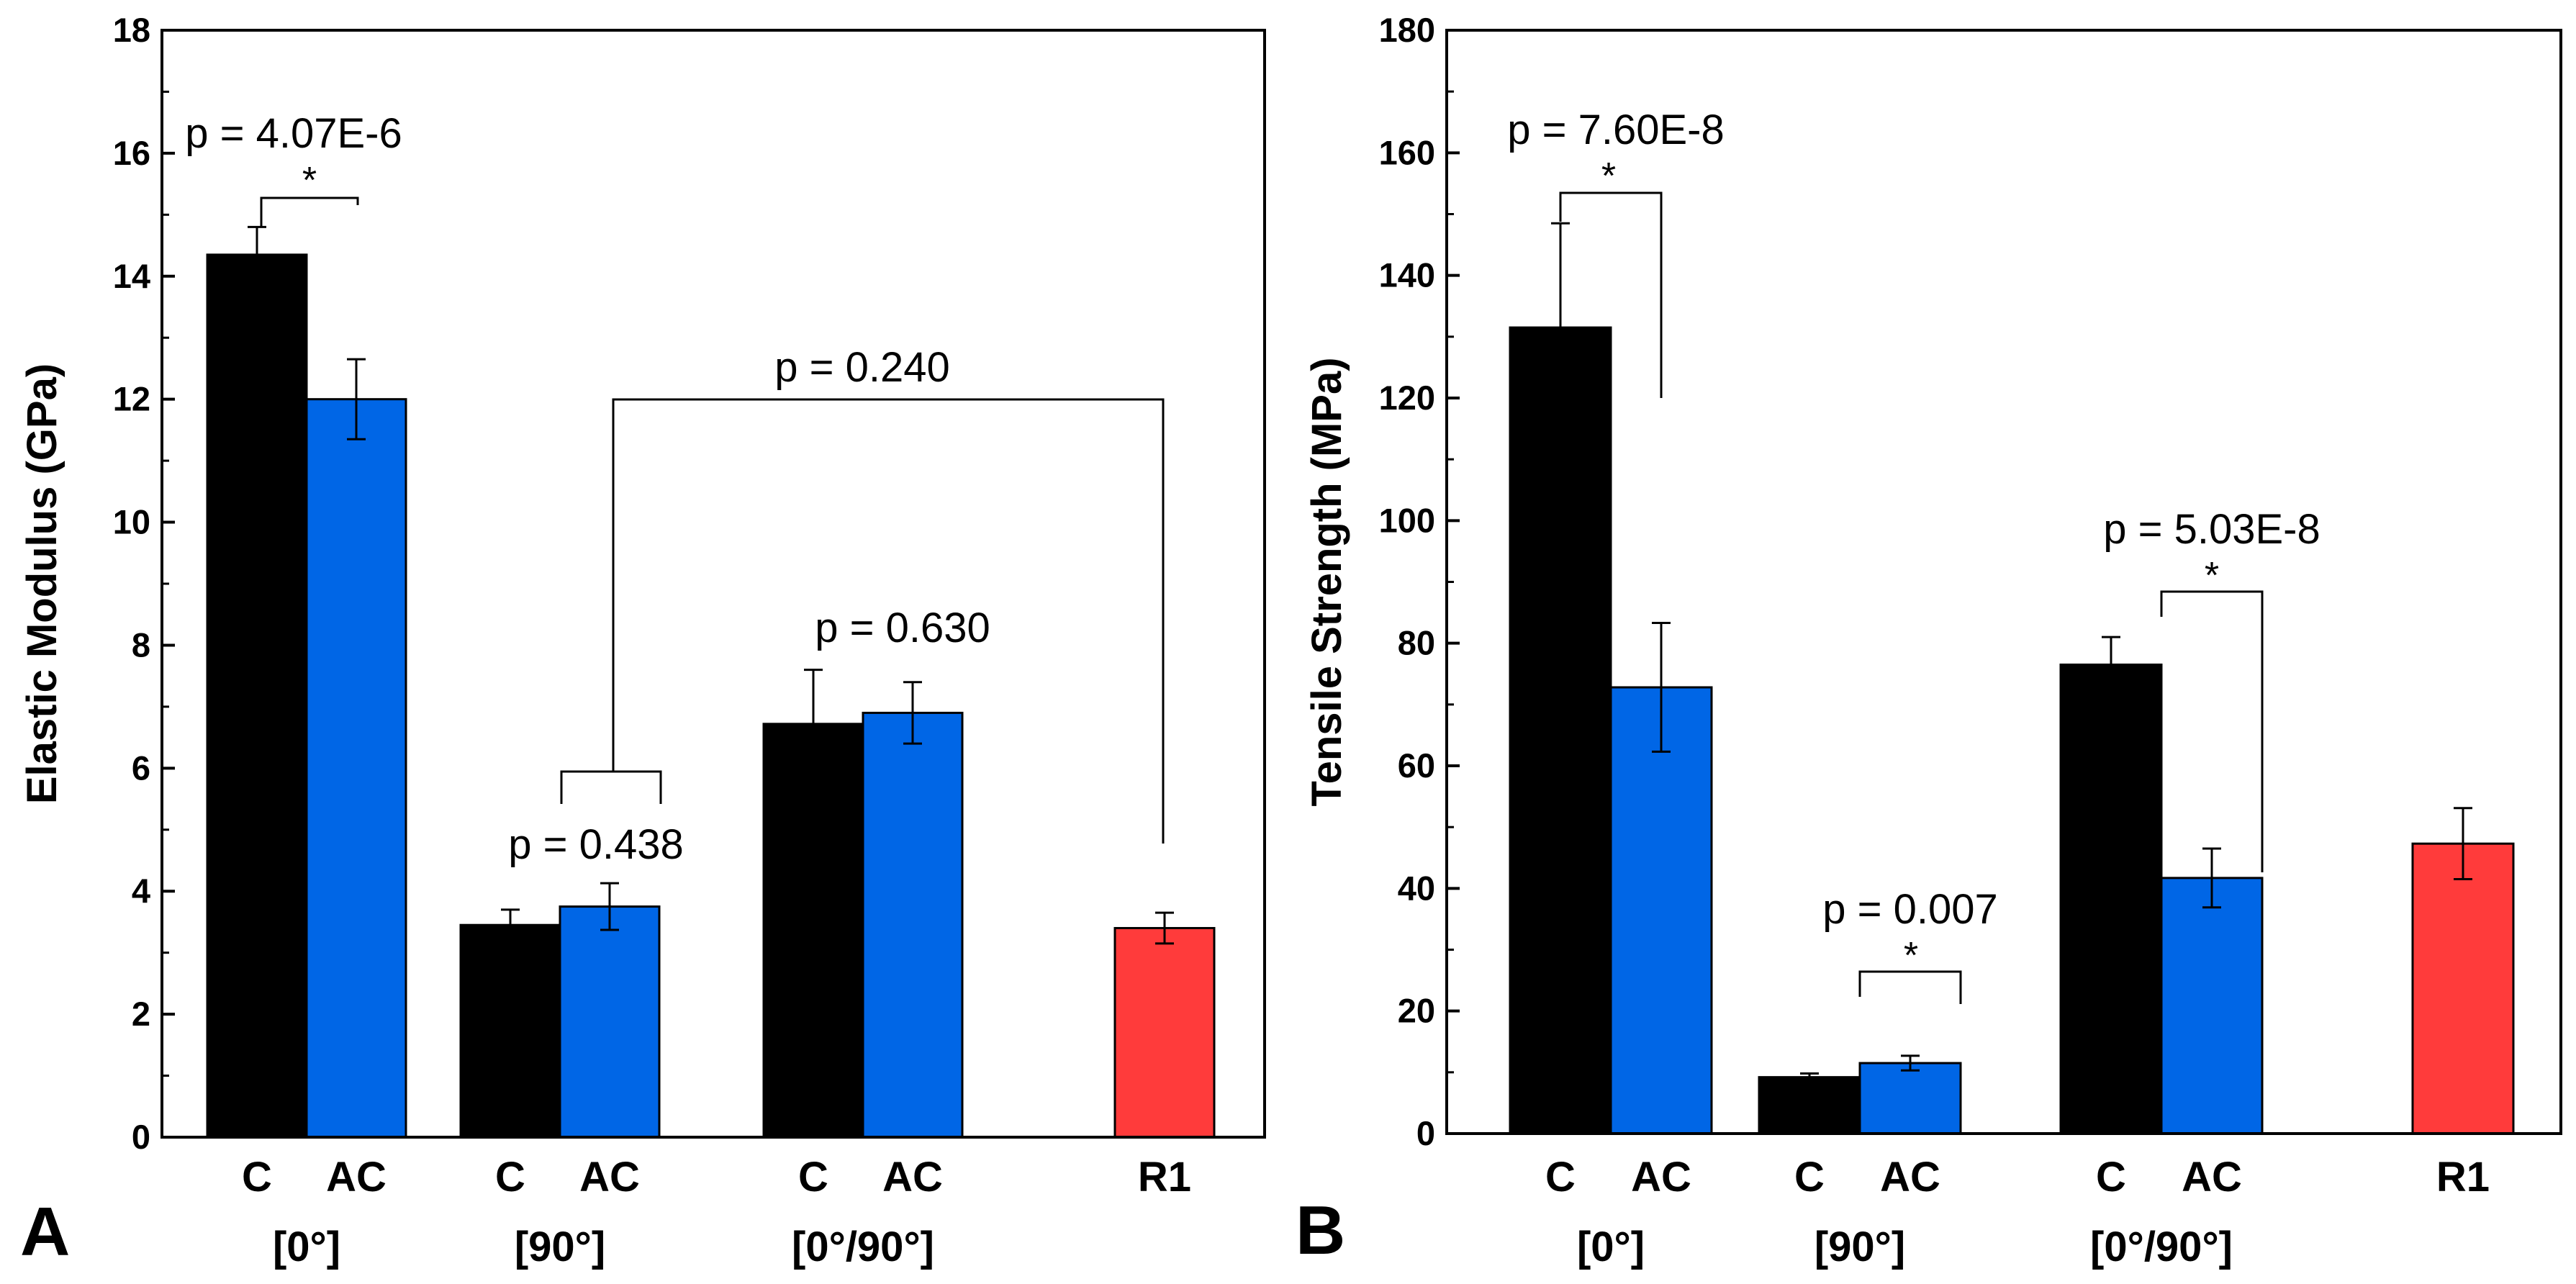 The height and width of the screenshot is (1284, 2576). I want to click on y-tick-label: 60, so click(1417, 765).